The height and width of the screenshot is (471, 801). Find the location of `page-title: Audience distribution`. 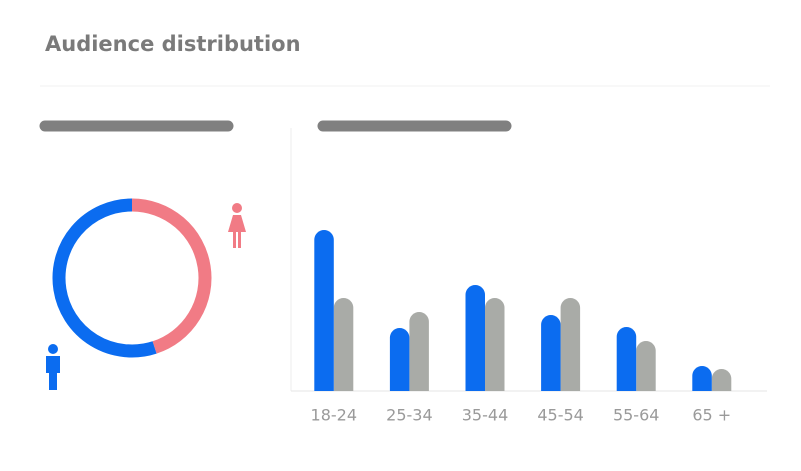

page-title: Audience distribution is located at coordinates (173, 44).